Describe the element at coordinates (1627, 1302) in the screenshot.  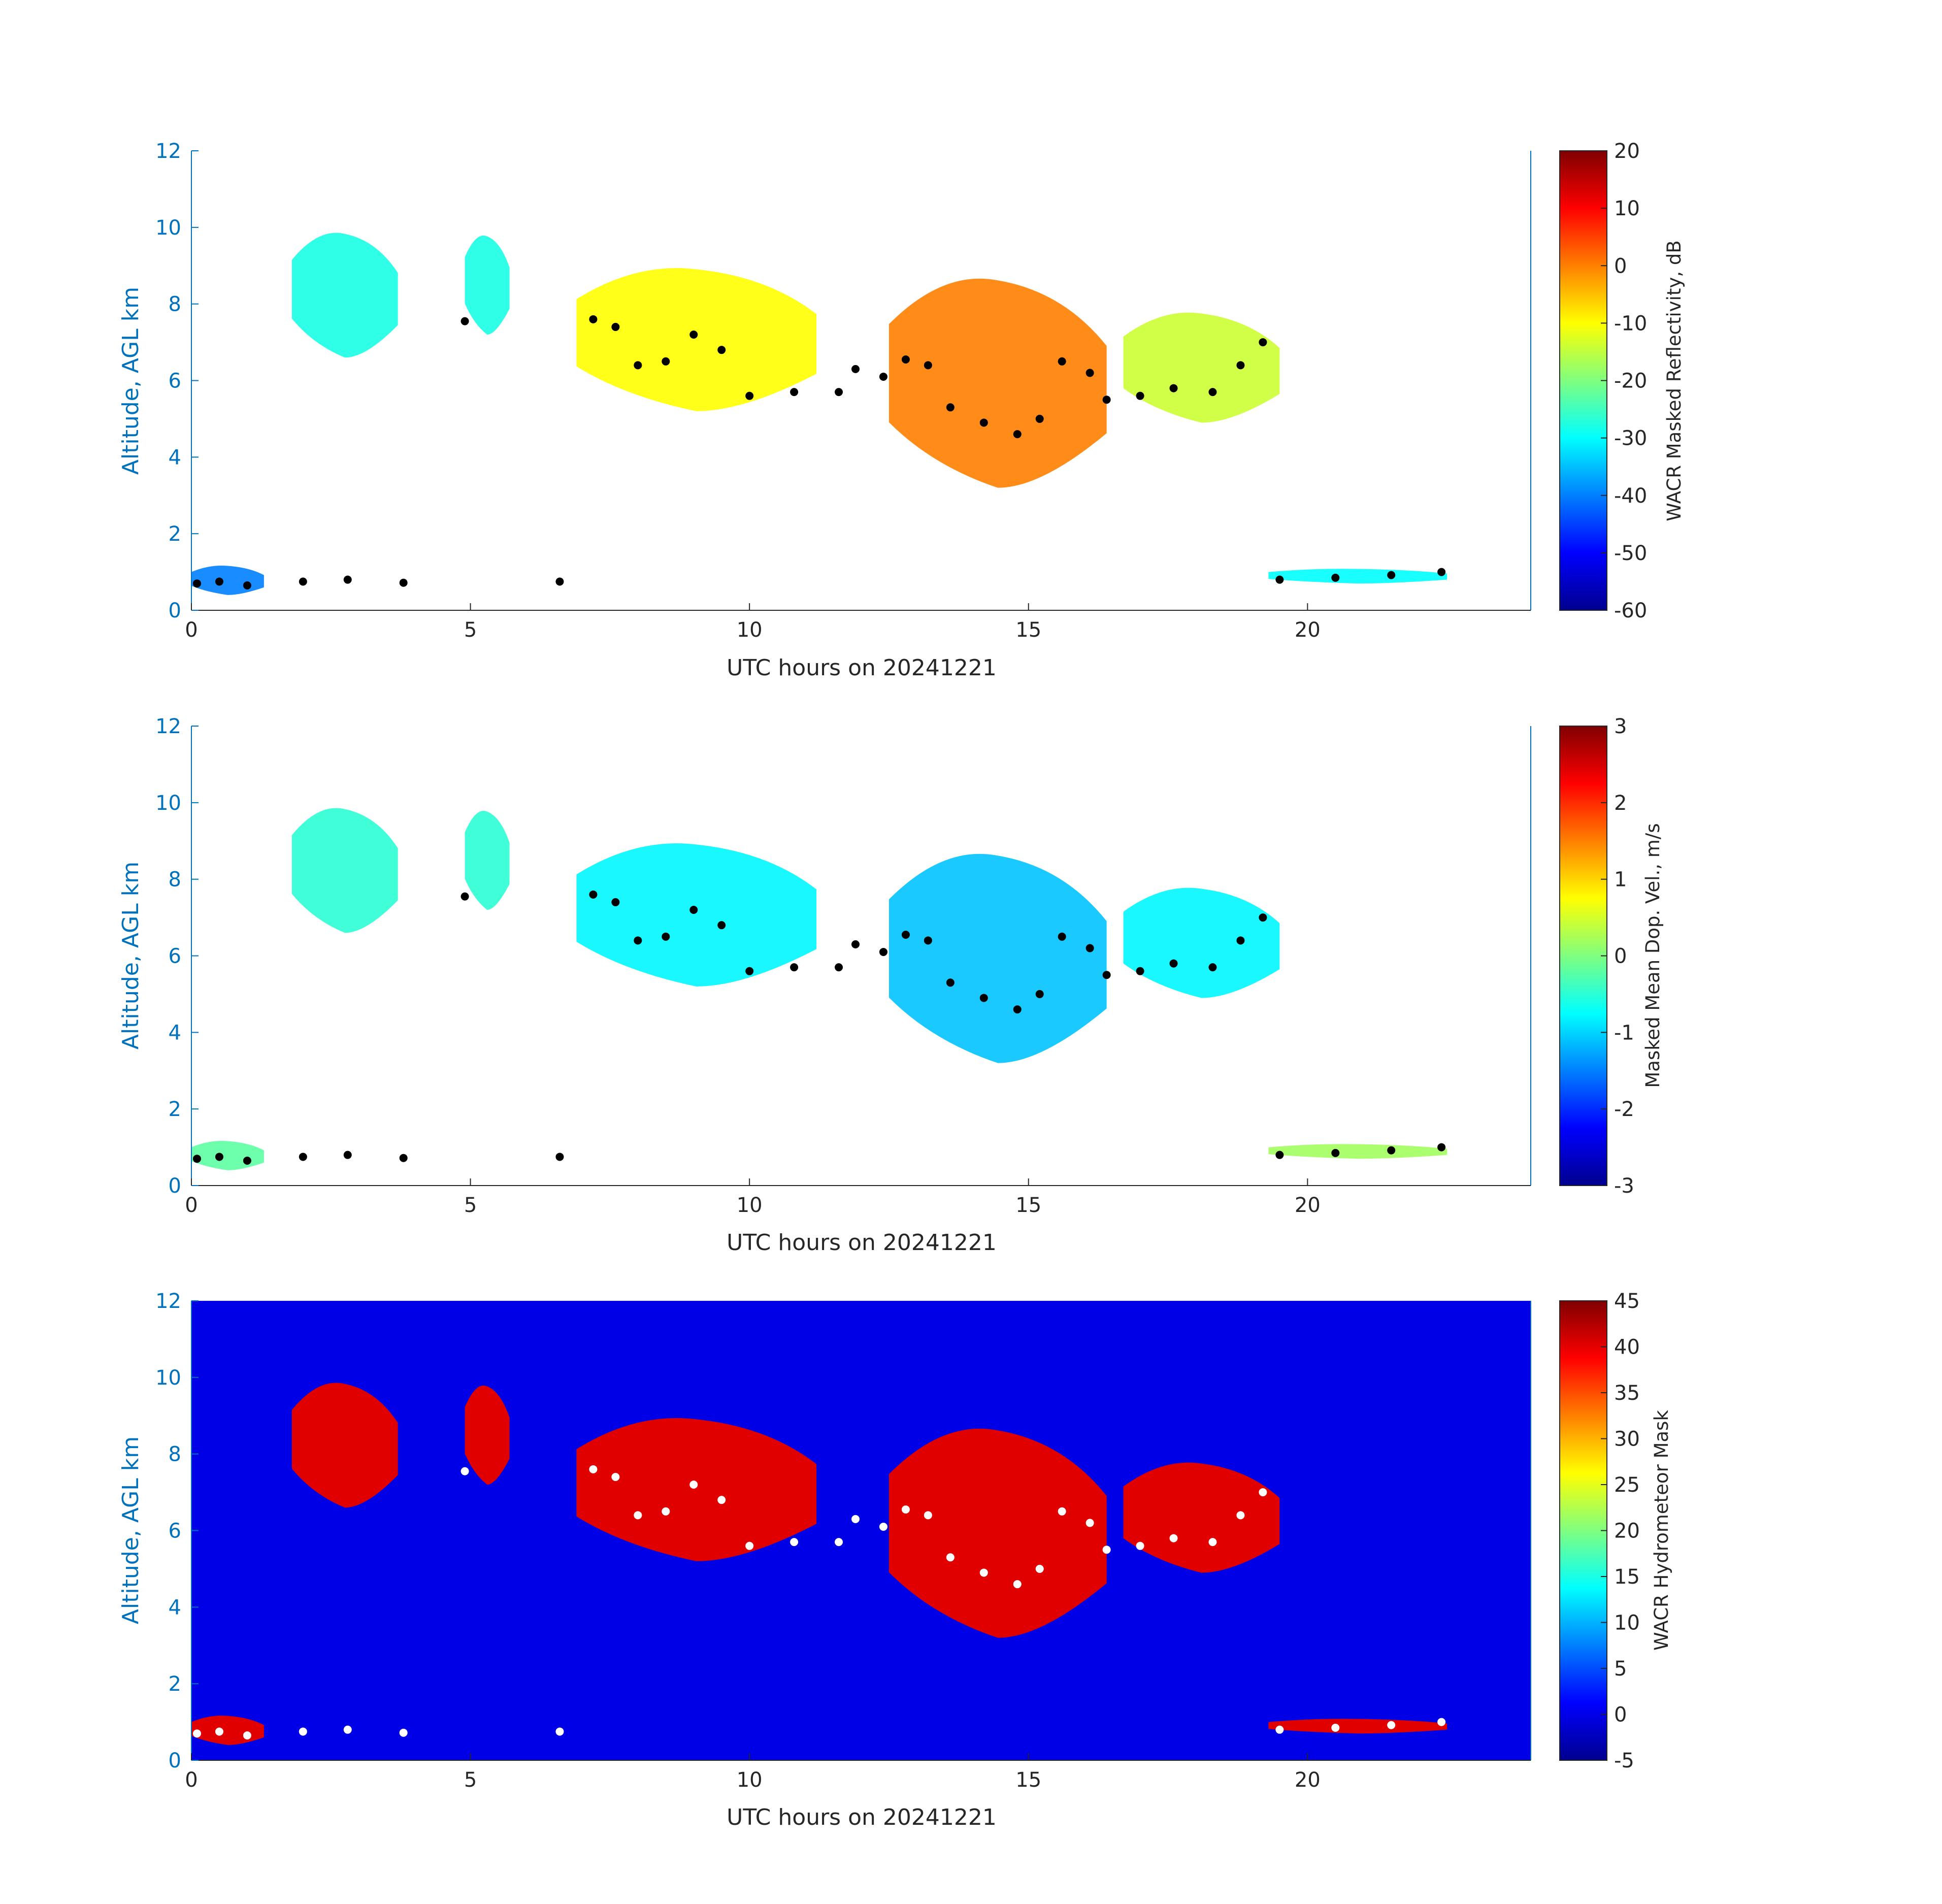
I see `colorbar-tick-label: 45` at that location.